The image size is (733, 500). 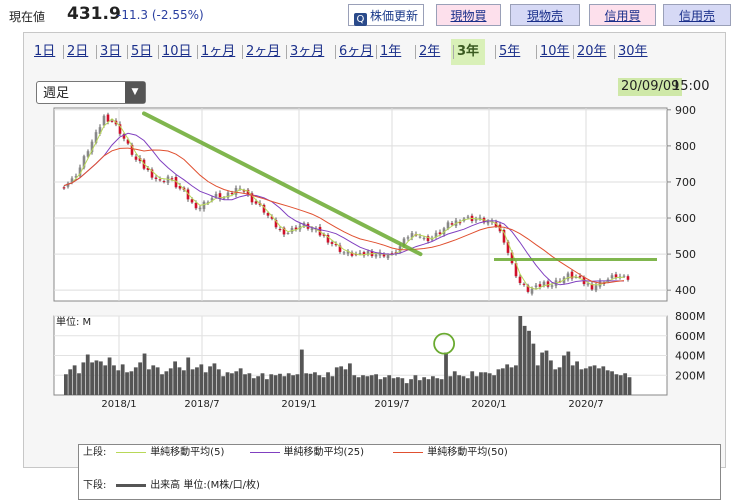 I want to click on tab-2: 3日, so click(x=111, y=51).